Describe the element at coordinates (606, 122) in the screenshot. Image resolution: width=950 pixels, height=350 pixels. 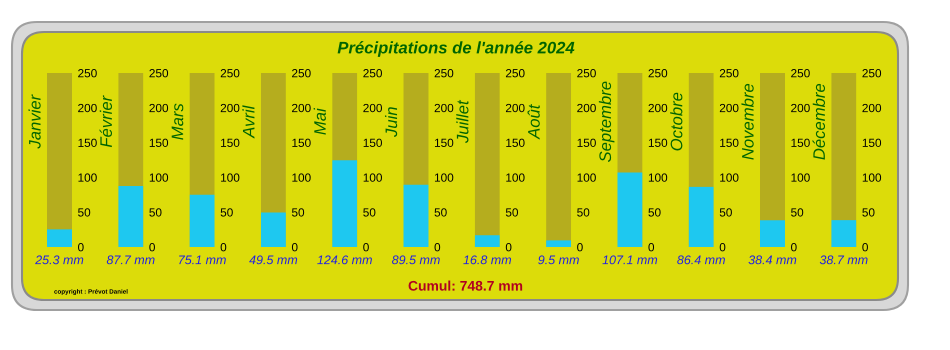
I see `x-tick-label: Septembre` at that location.